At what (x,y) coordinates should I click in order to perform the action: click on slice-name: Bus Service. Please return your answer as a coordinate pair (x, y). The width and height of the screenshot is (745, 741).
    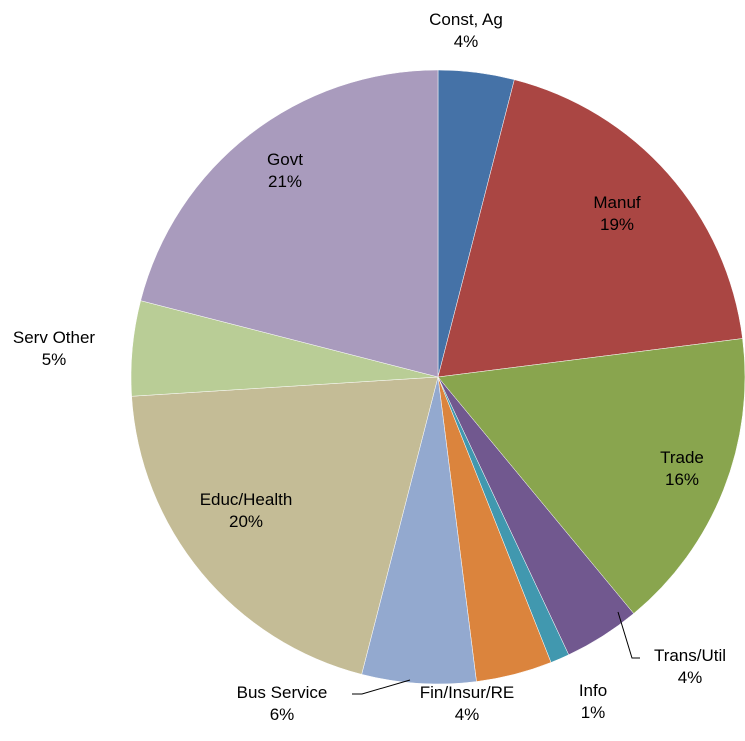
    Looking at the image, I should click on (282, 692).